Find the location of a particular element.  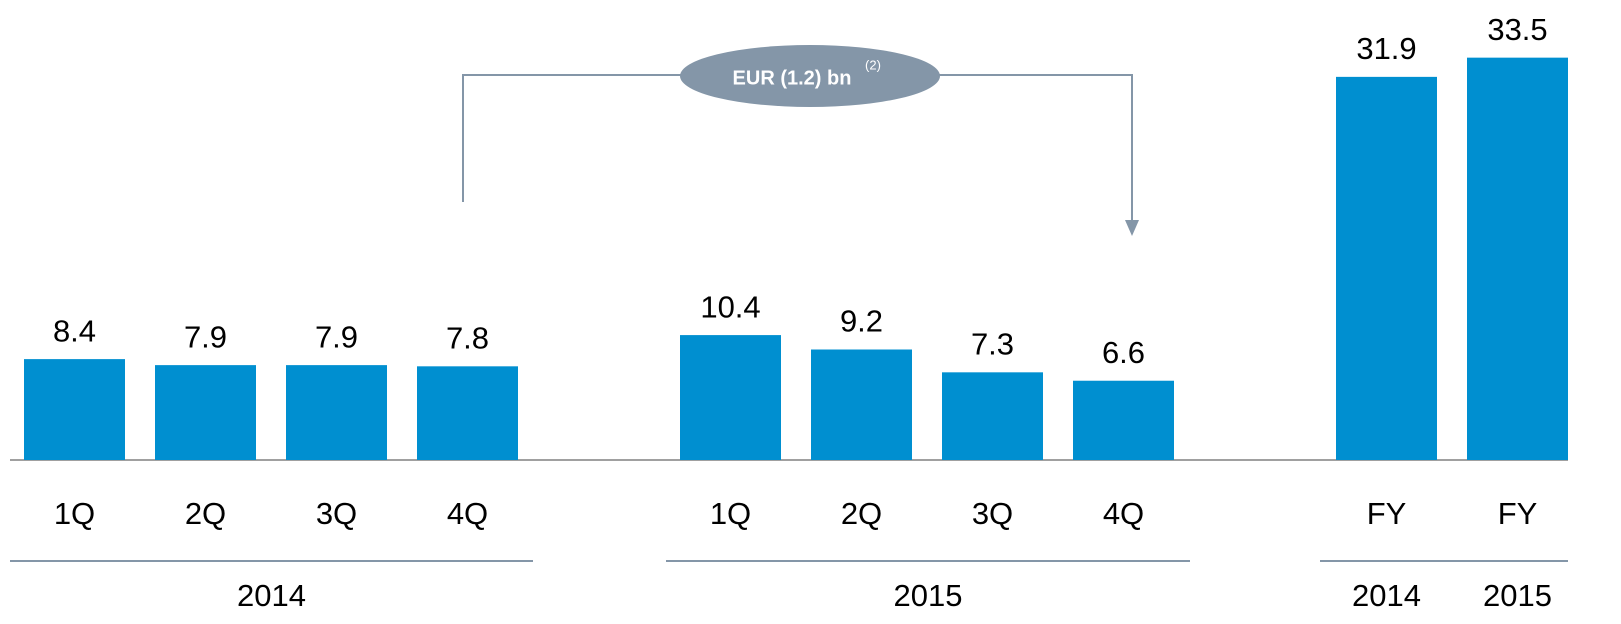

bracket-right is located at coordinates (1035, 147).